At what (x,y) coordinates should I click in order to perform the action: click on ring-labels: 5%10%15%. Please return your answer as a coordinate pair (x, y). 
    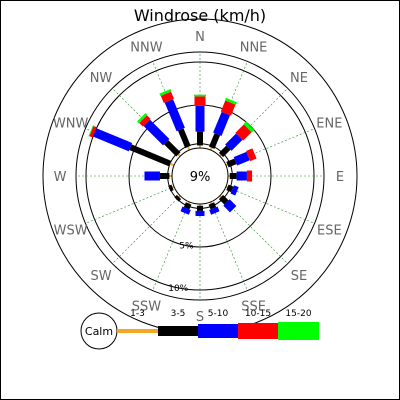
    Looking at the image, I should click on (177, 289).